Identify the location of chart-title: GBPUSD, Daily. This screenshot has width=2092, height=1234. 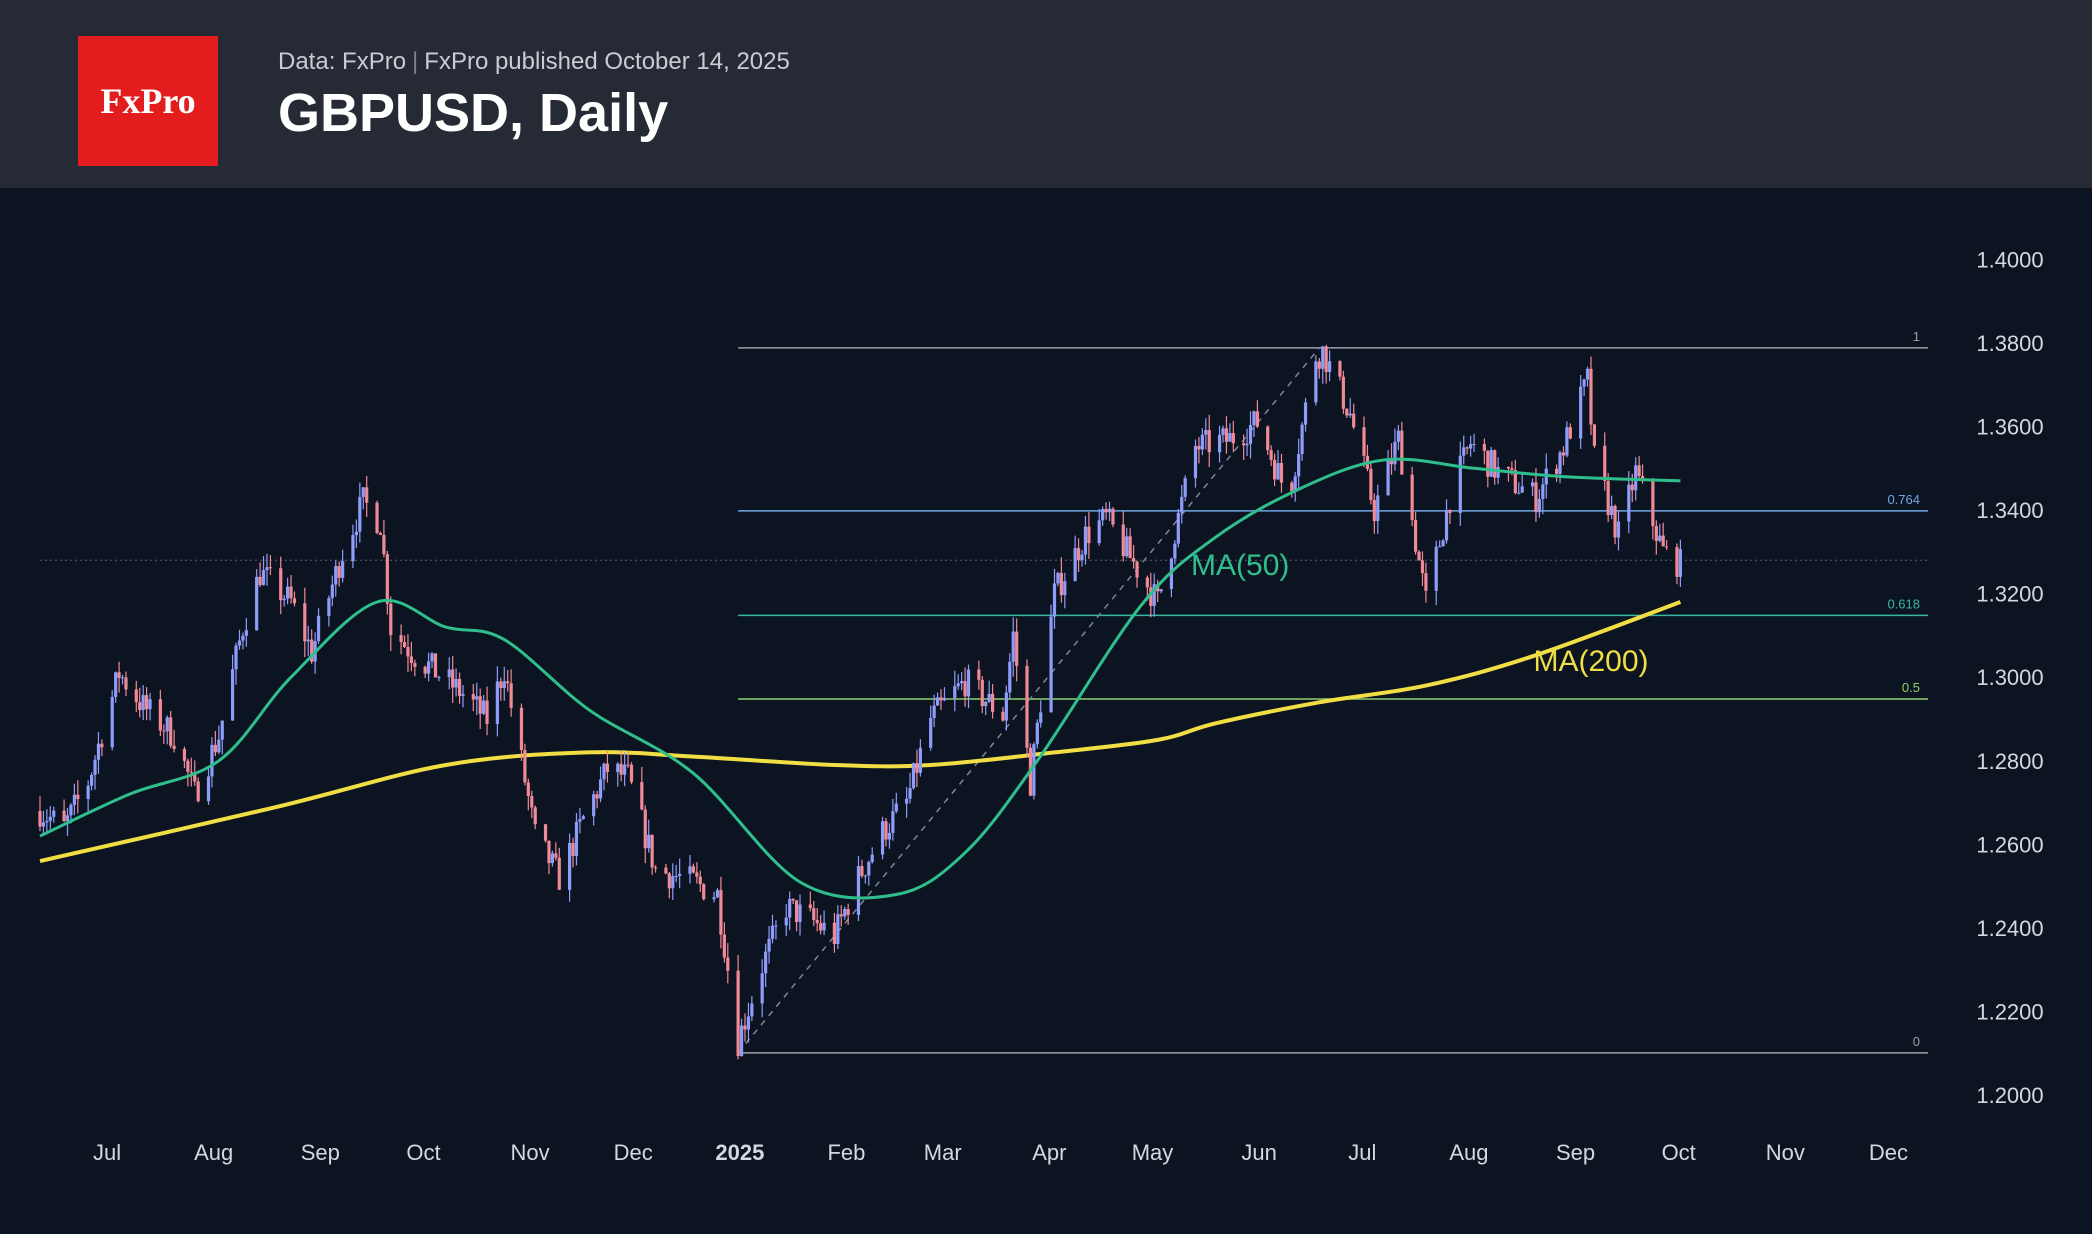
(473, 113).